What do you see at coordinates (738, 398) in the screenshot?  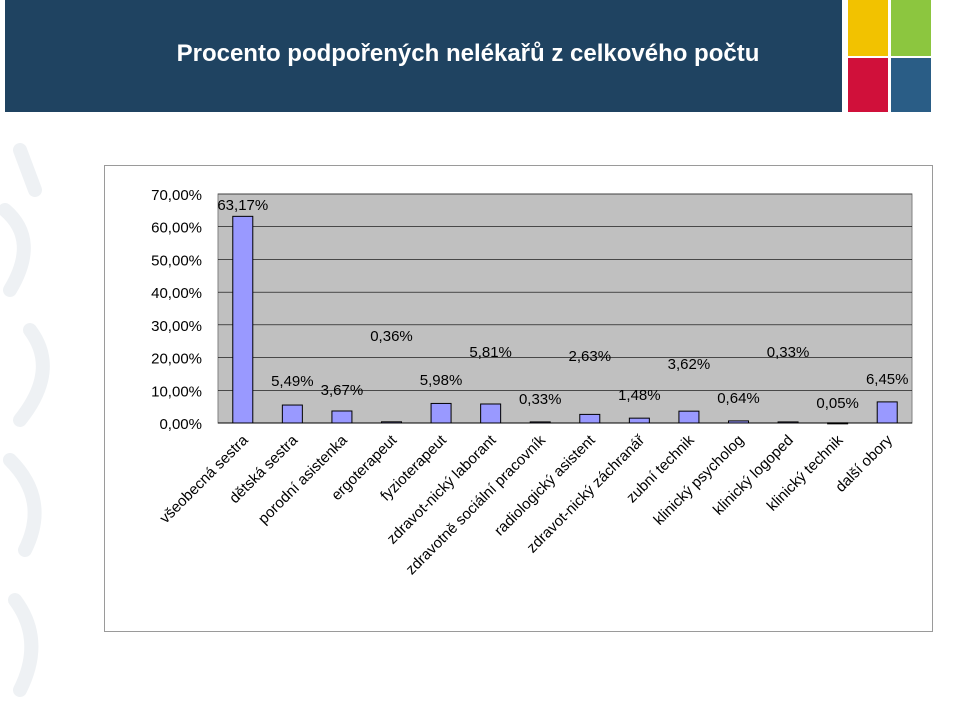 I see `data-label: 0,64%` at bounding box center [738, 398].